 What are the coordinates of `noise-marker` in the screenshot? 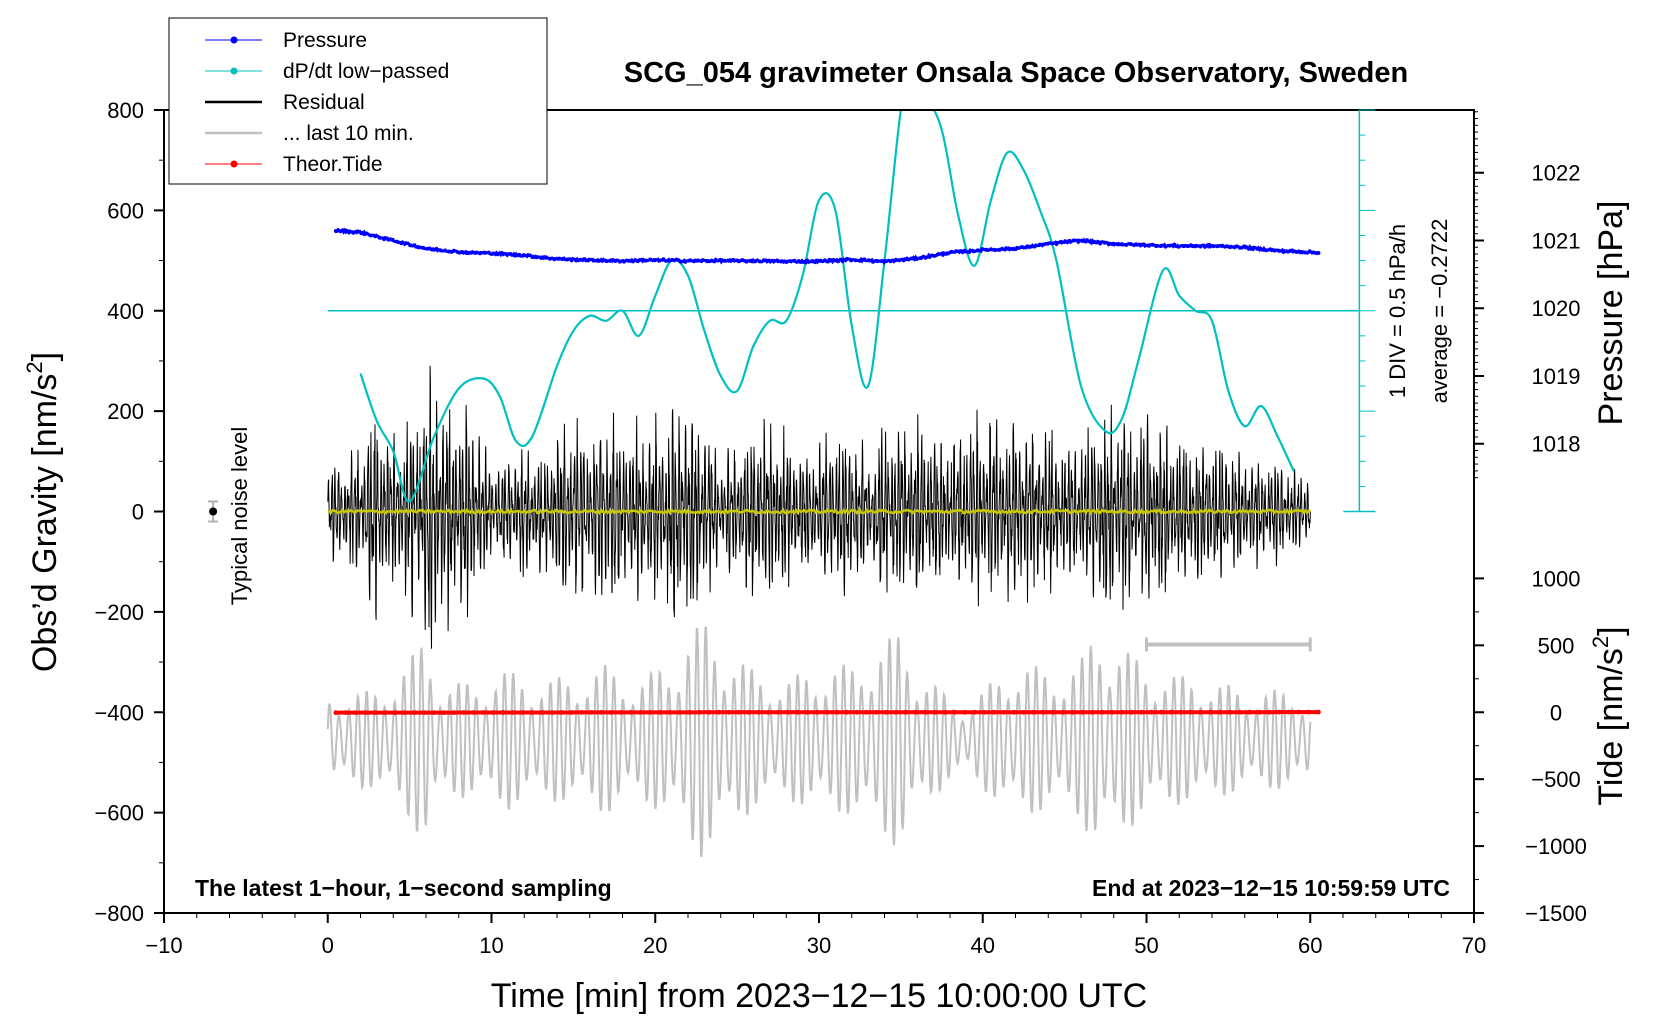 It's located at (213, 511).